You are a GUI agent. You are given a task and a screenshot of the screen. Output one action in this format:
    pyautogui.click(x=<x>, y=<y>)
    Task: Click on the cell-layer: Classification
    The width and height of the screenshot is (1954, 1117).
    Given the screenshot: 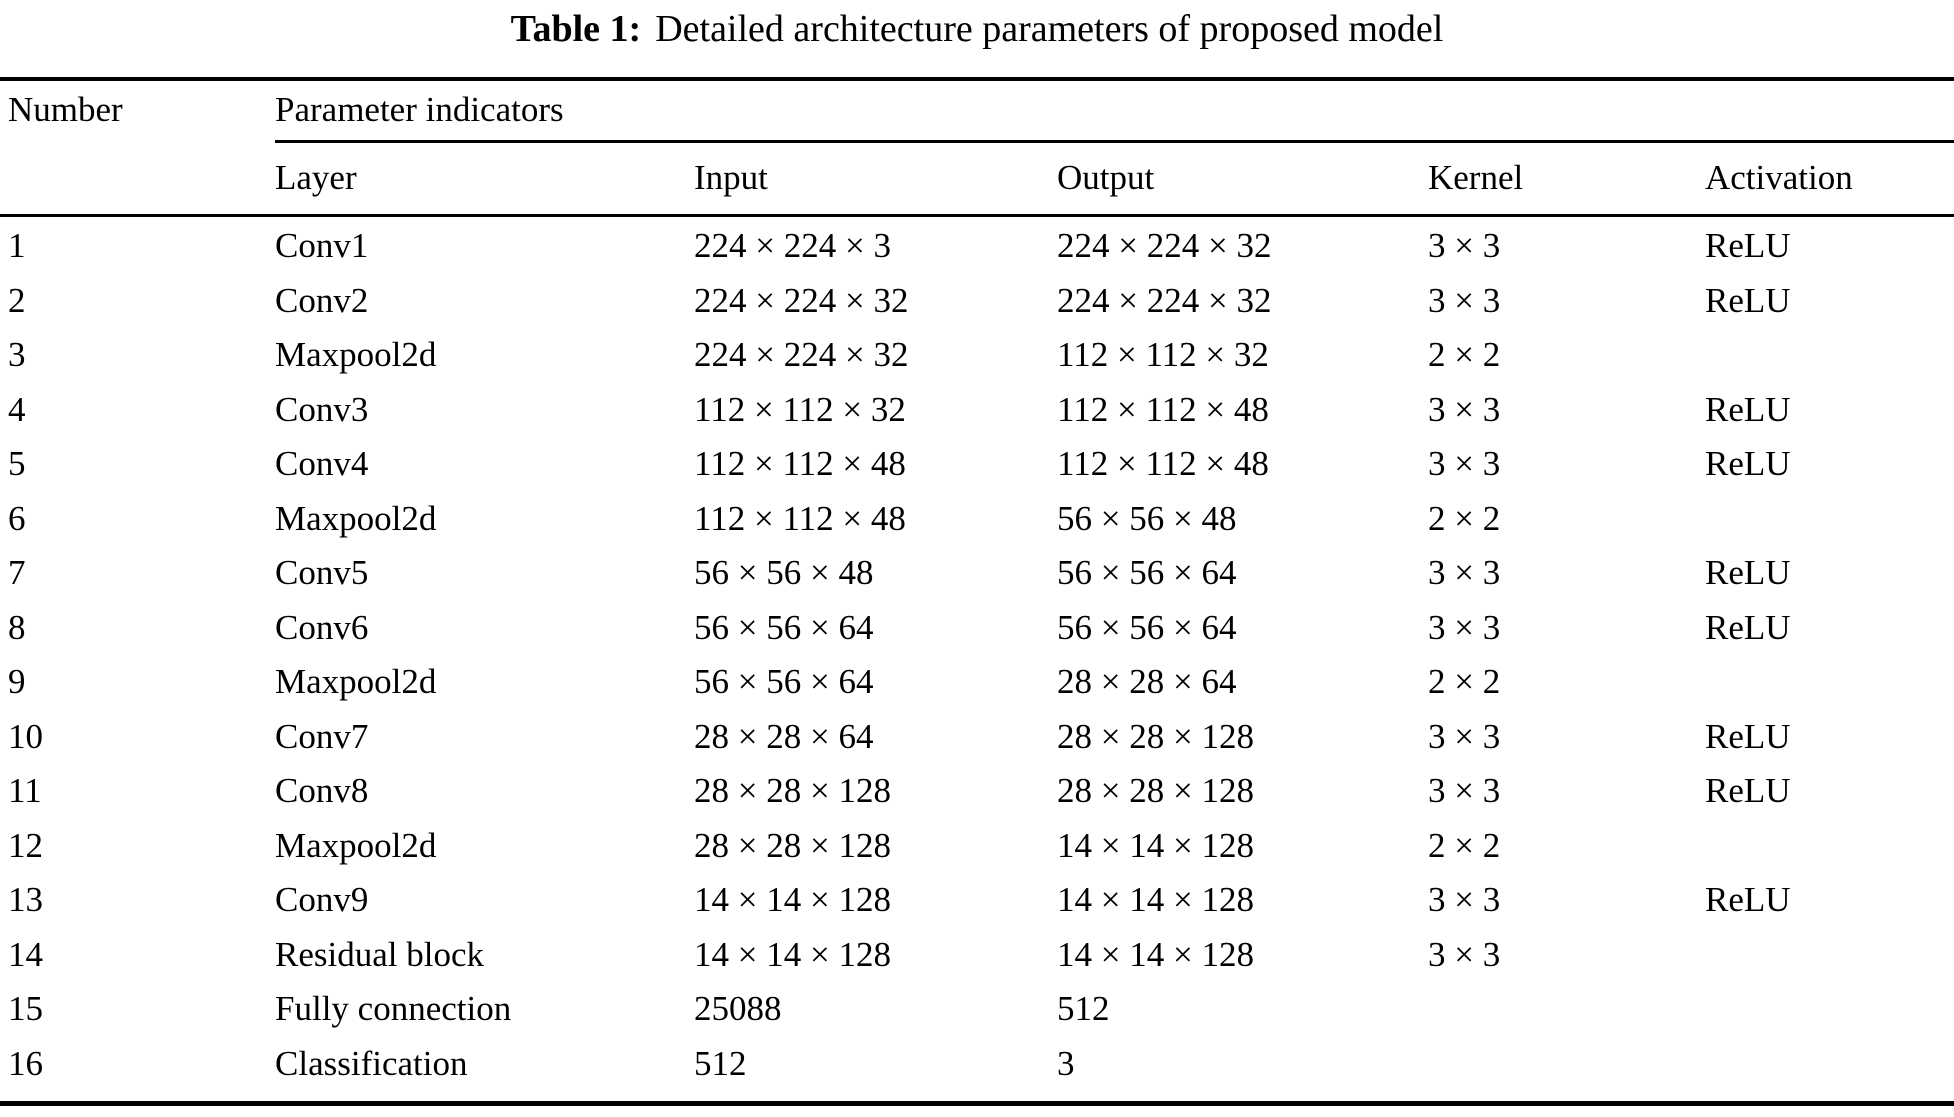 What is the action you would take?
    pyautogui.click(x=371, y=1063)
    